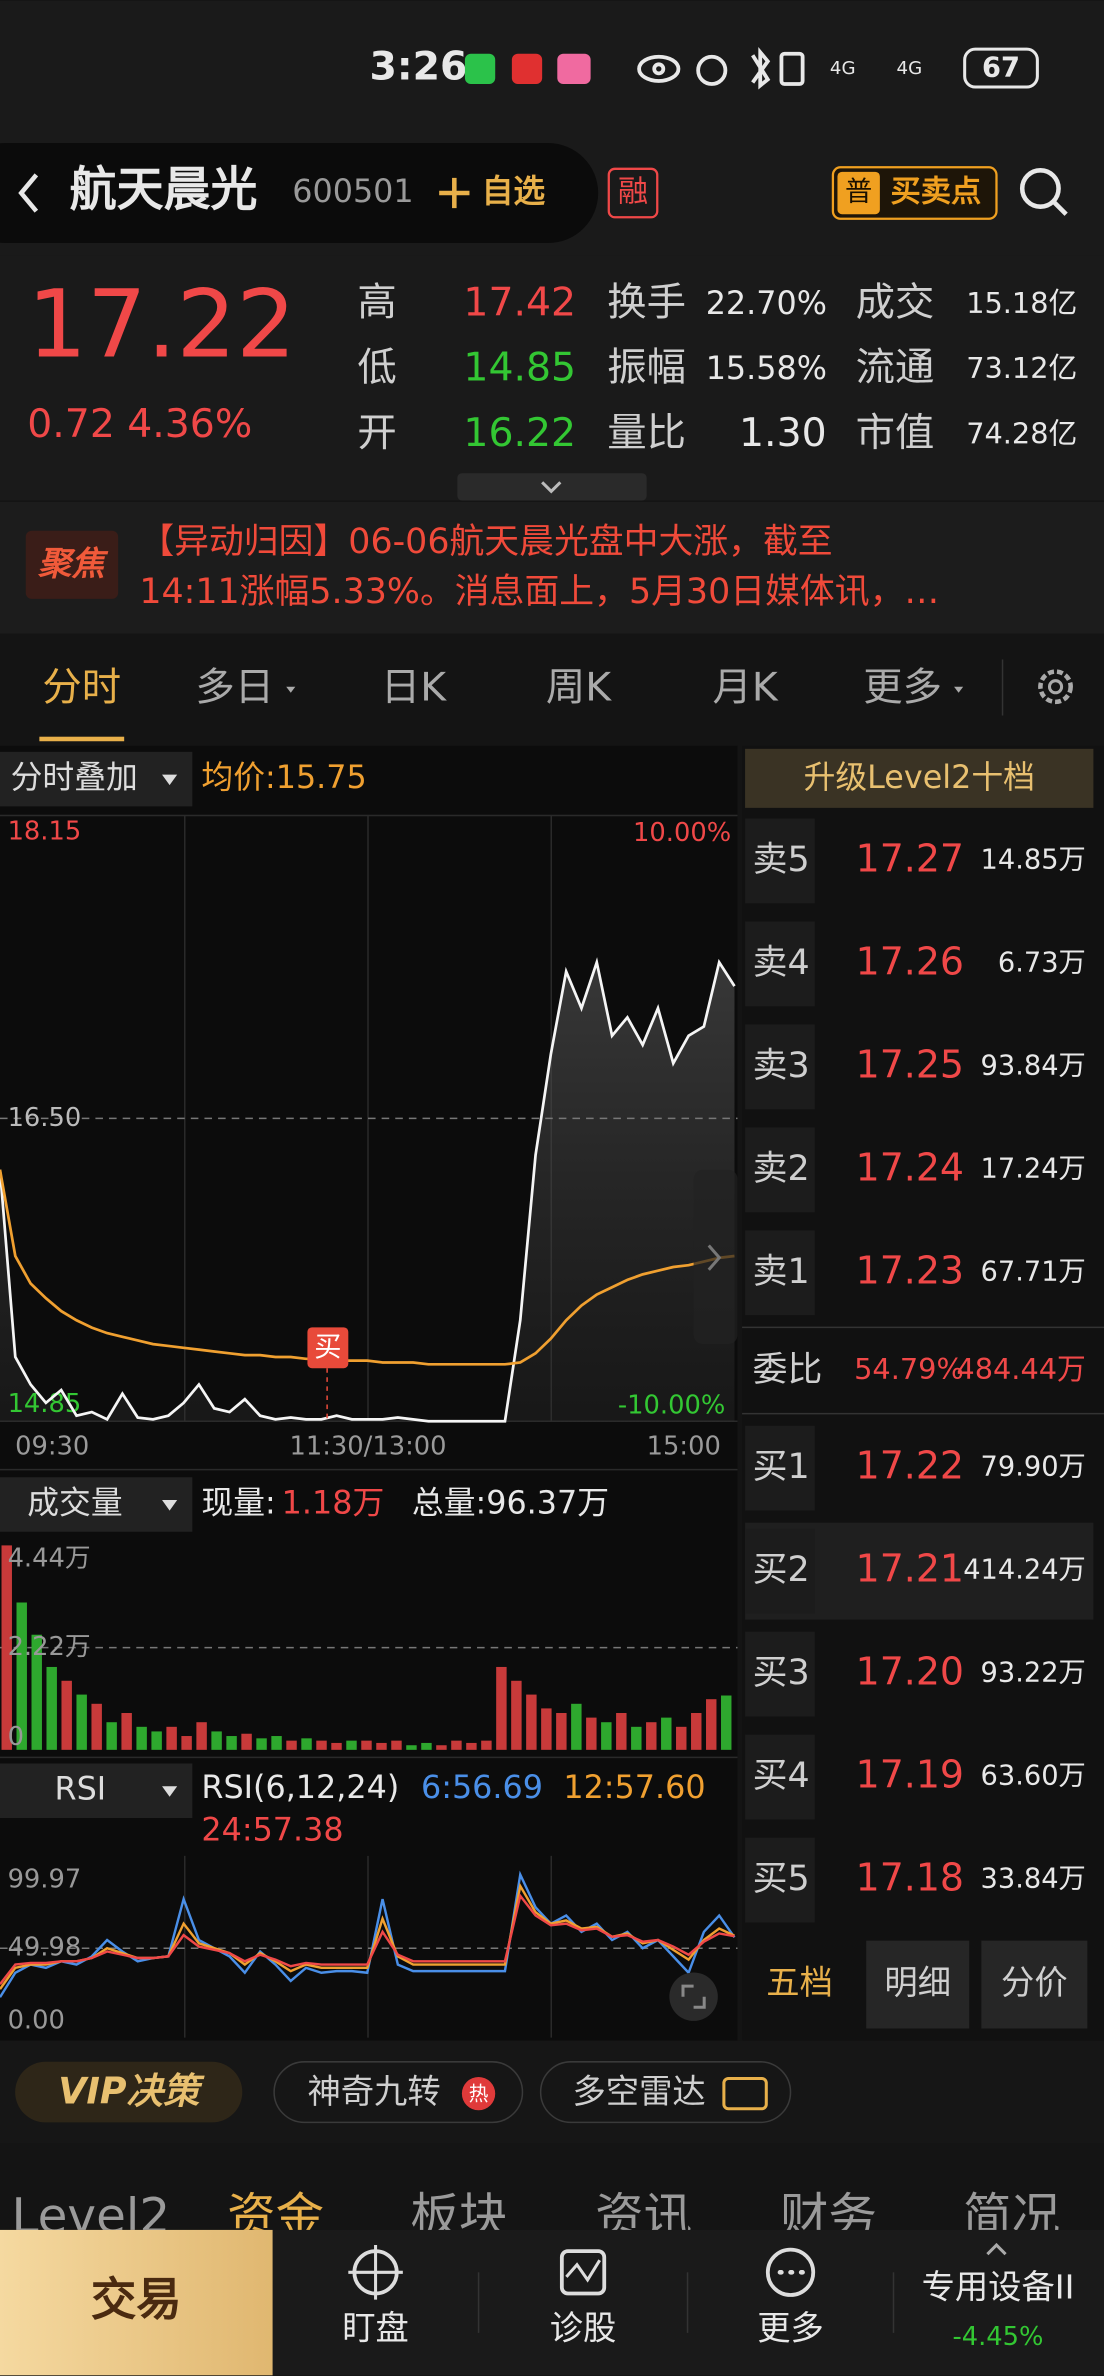 The width and height of the screenshot is (1104, 2376). I want to click on book-volume: 67.71万, so click(1033, 1271).